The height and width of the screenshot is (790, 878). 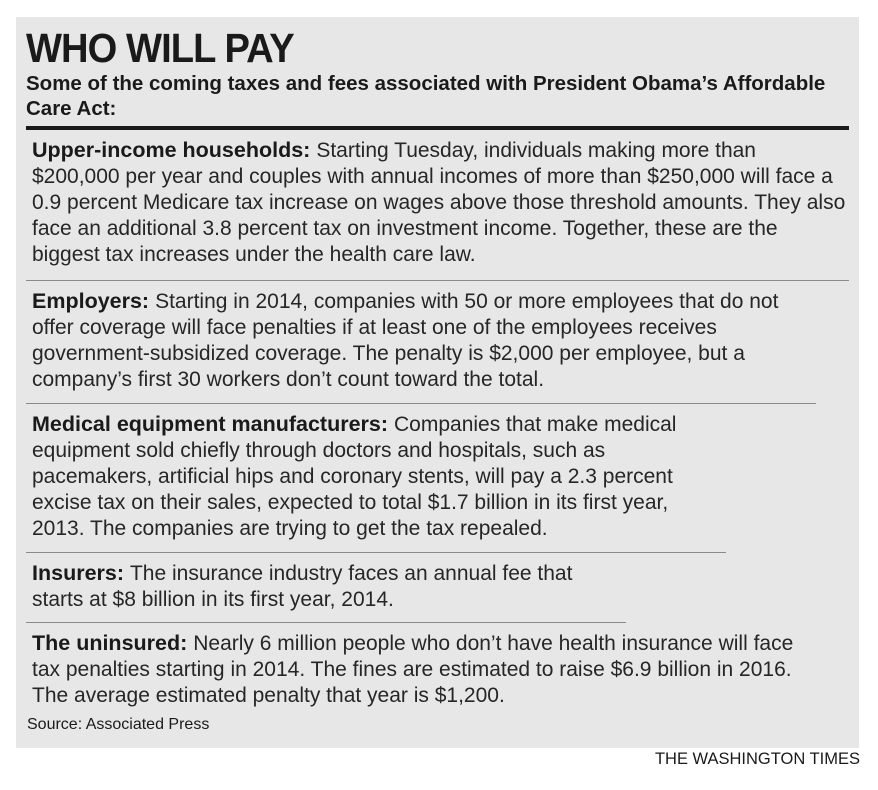 I want to click on entry-lead: Medical equipment manufacturers:, so click(x=213, y=424).